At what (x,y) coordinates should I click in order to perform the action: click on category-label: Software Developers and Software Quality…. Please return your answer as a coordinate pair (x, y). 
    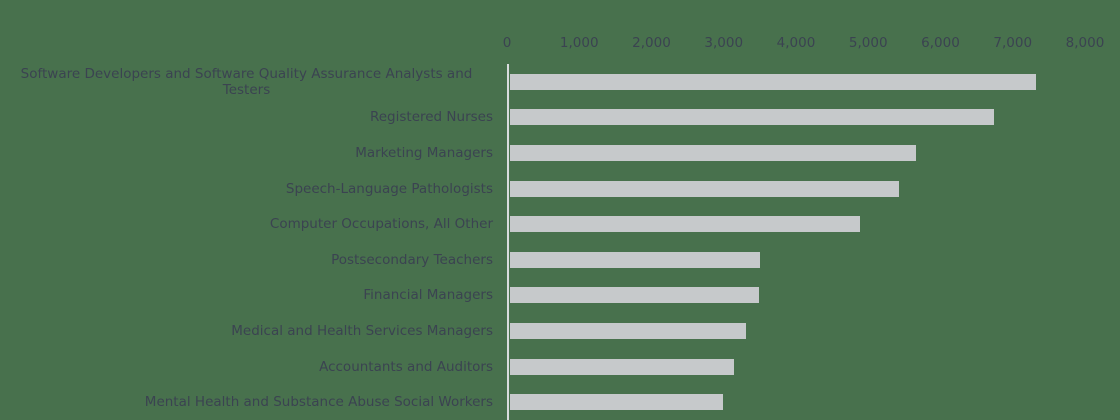
    Looking at the image, I should click on (249, 82).